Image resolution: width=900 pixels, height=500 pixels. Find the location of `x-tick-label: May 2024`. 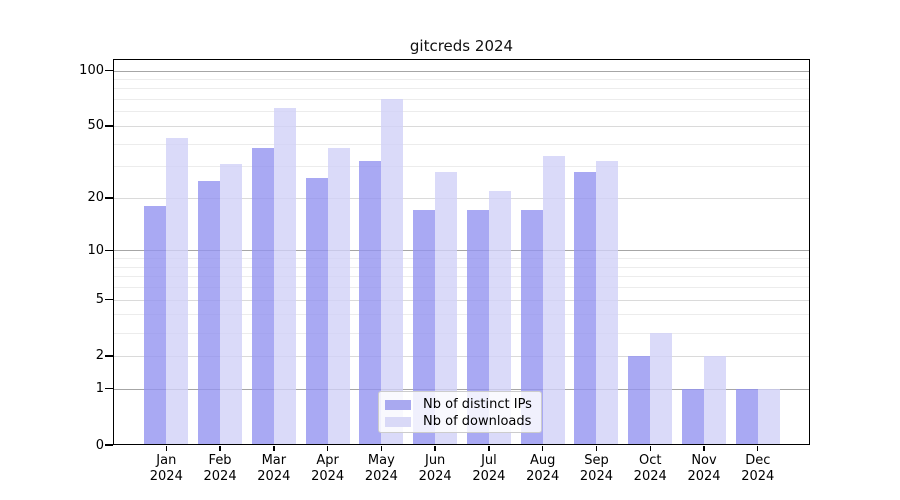

x-tick-label: May 2024 is located at coordinates (381, 468).